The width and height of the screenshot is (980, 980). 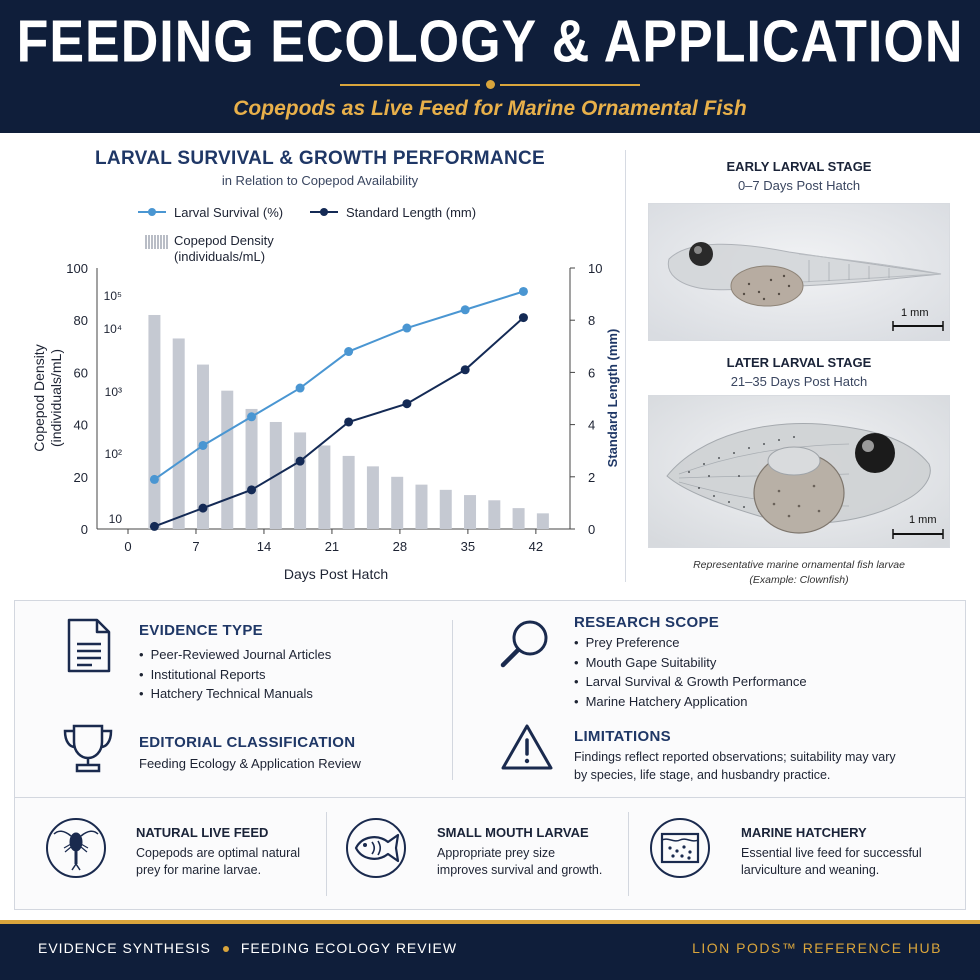 I want to click on y-left-axis-title-line2: (individuals/mL), so click(x=56, y=398).